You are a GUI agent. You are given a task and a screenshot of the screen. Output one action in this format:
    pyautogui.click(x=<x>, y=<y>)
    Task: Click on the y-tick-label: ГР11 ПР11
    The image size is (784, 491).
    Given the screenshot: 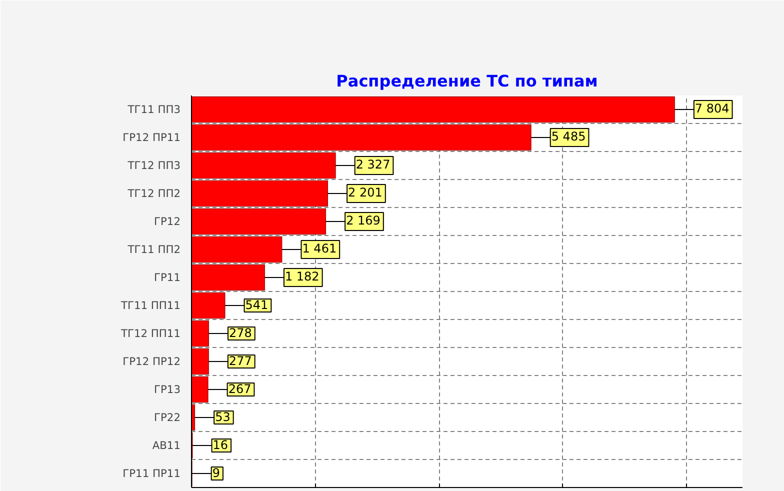 What is the action you would take?
    pyautogui.click(x=151, y=473)
    